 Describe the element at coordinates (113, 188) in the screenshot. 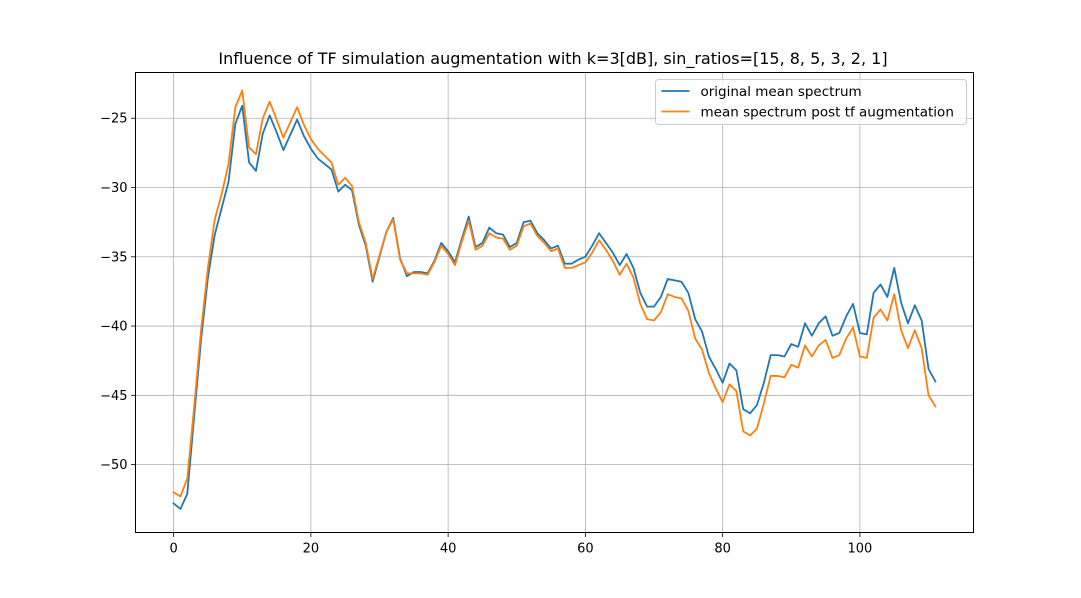

I see `y-tick-label-4: −30` at that location.